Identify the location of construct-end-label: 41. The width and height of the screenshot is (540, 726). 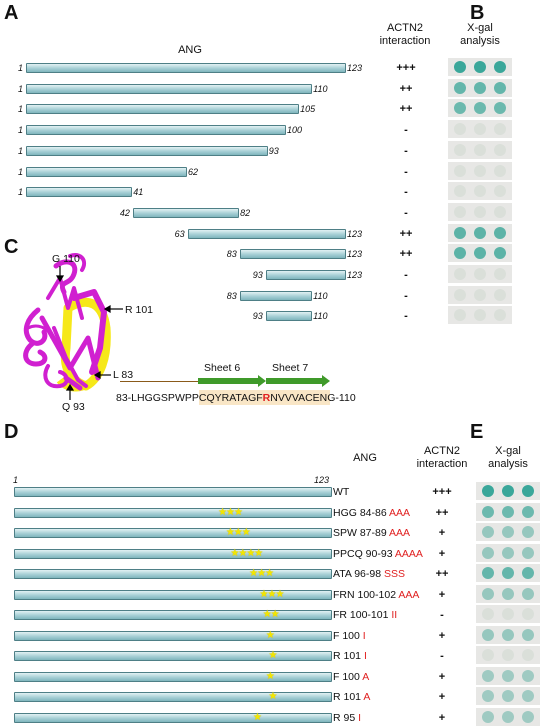
(138, 192).